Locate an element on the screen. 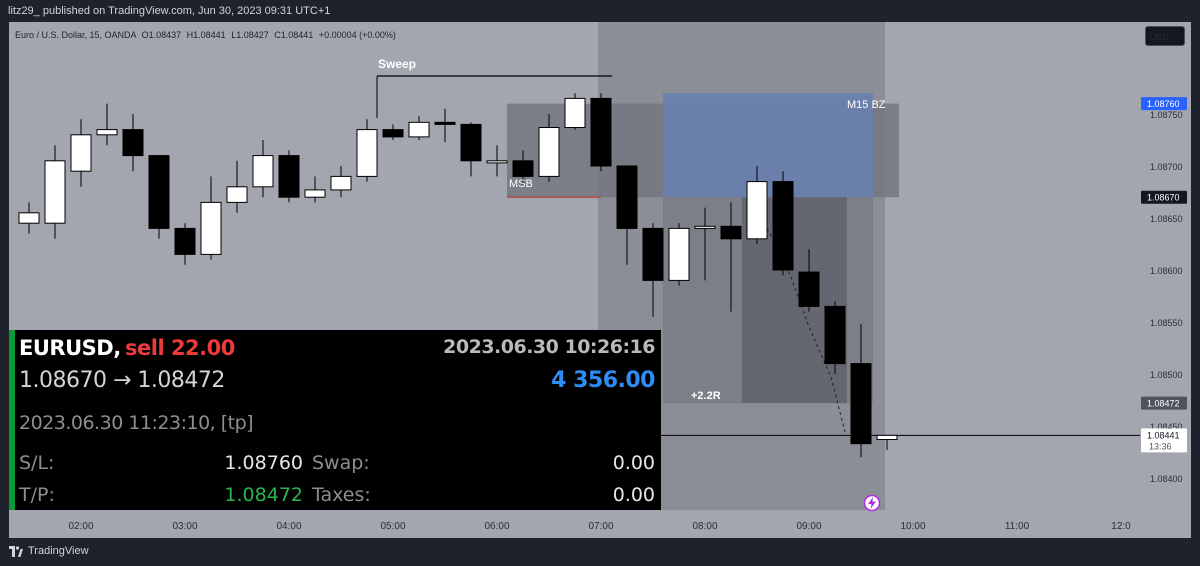 The image size is (1200, 566). time-axis is located at coordinates (600, 524).